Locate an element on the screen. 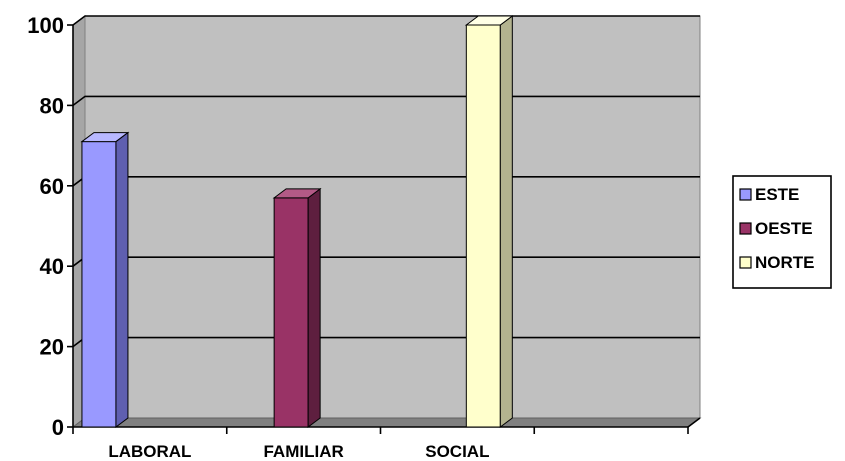  legend-label: NORTE is located at coordinates (785, 262).